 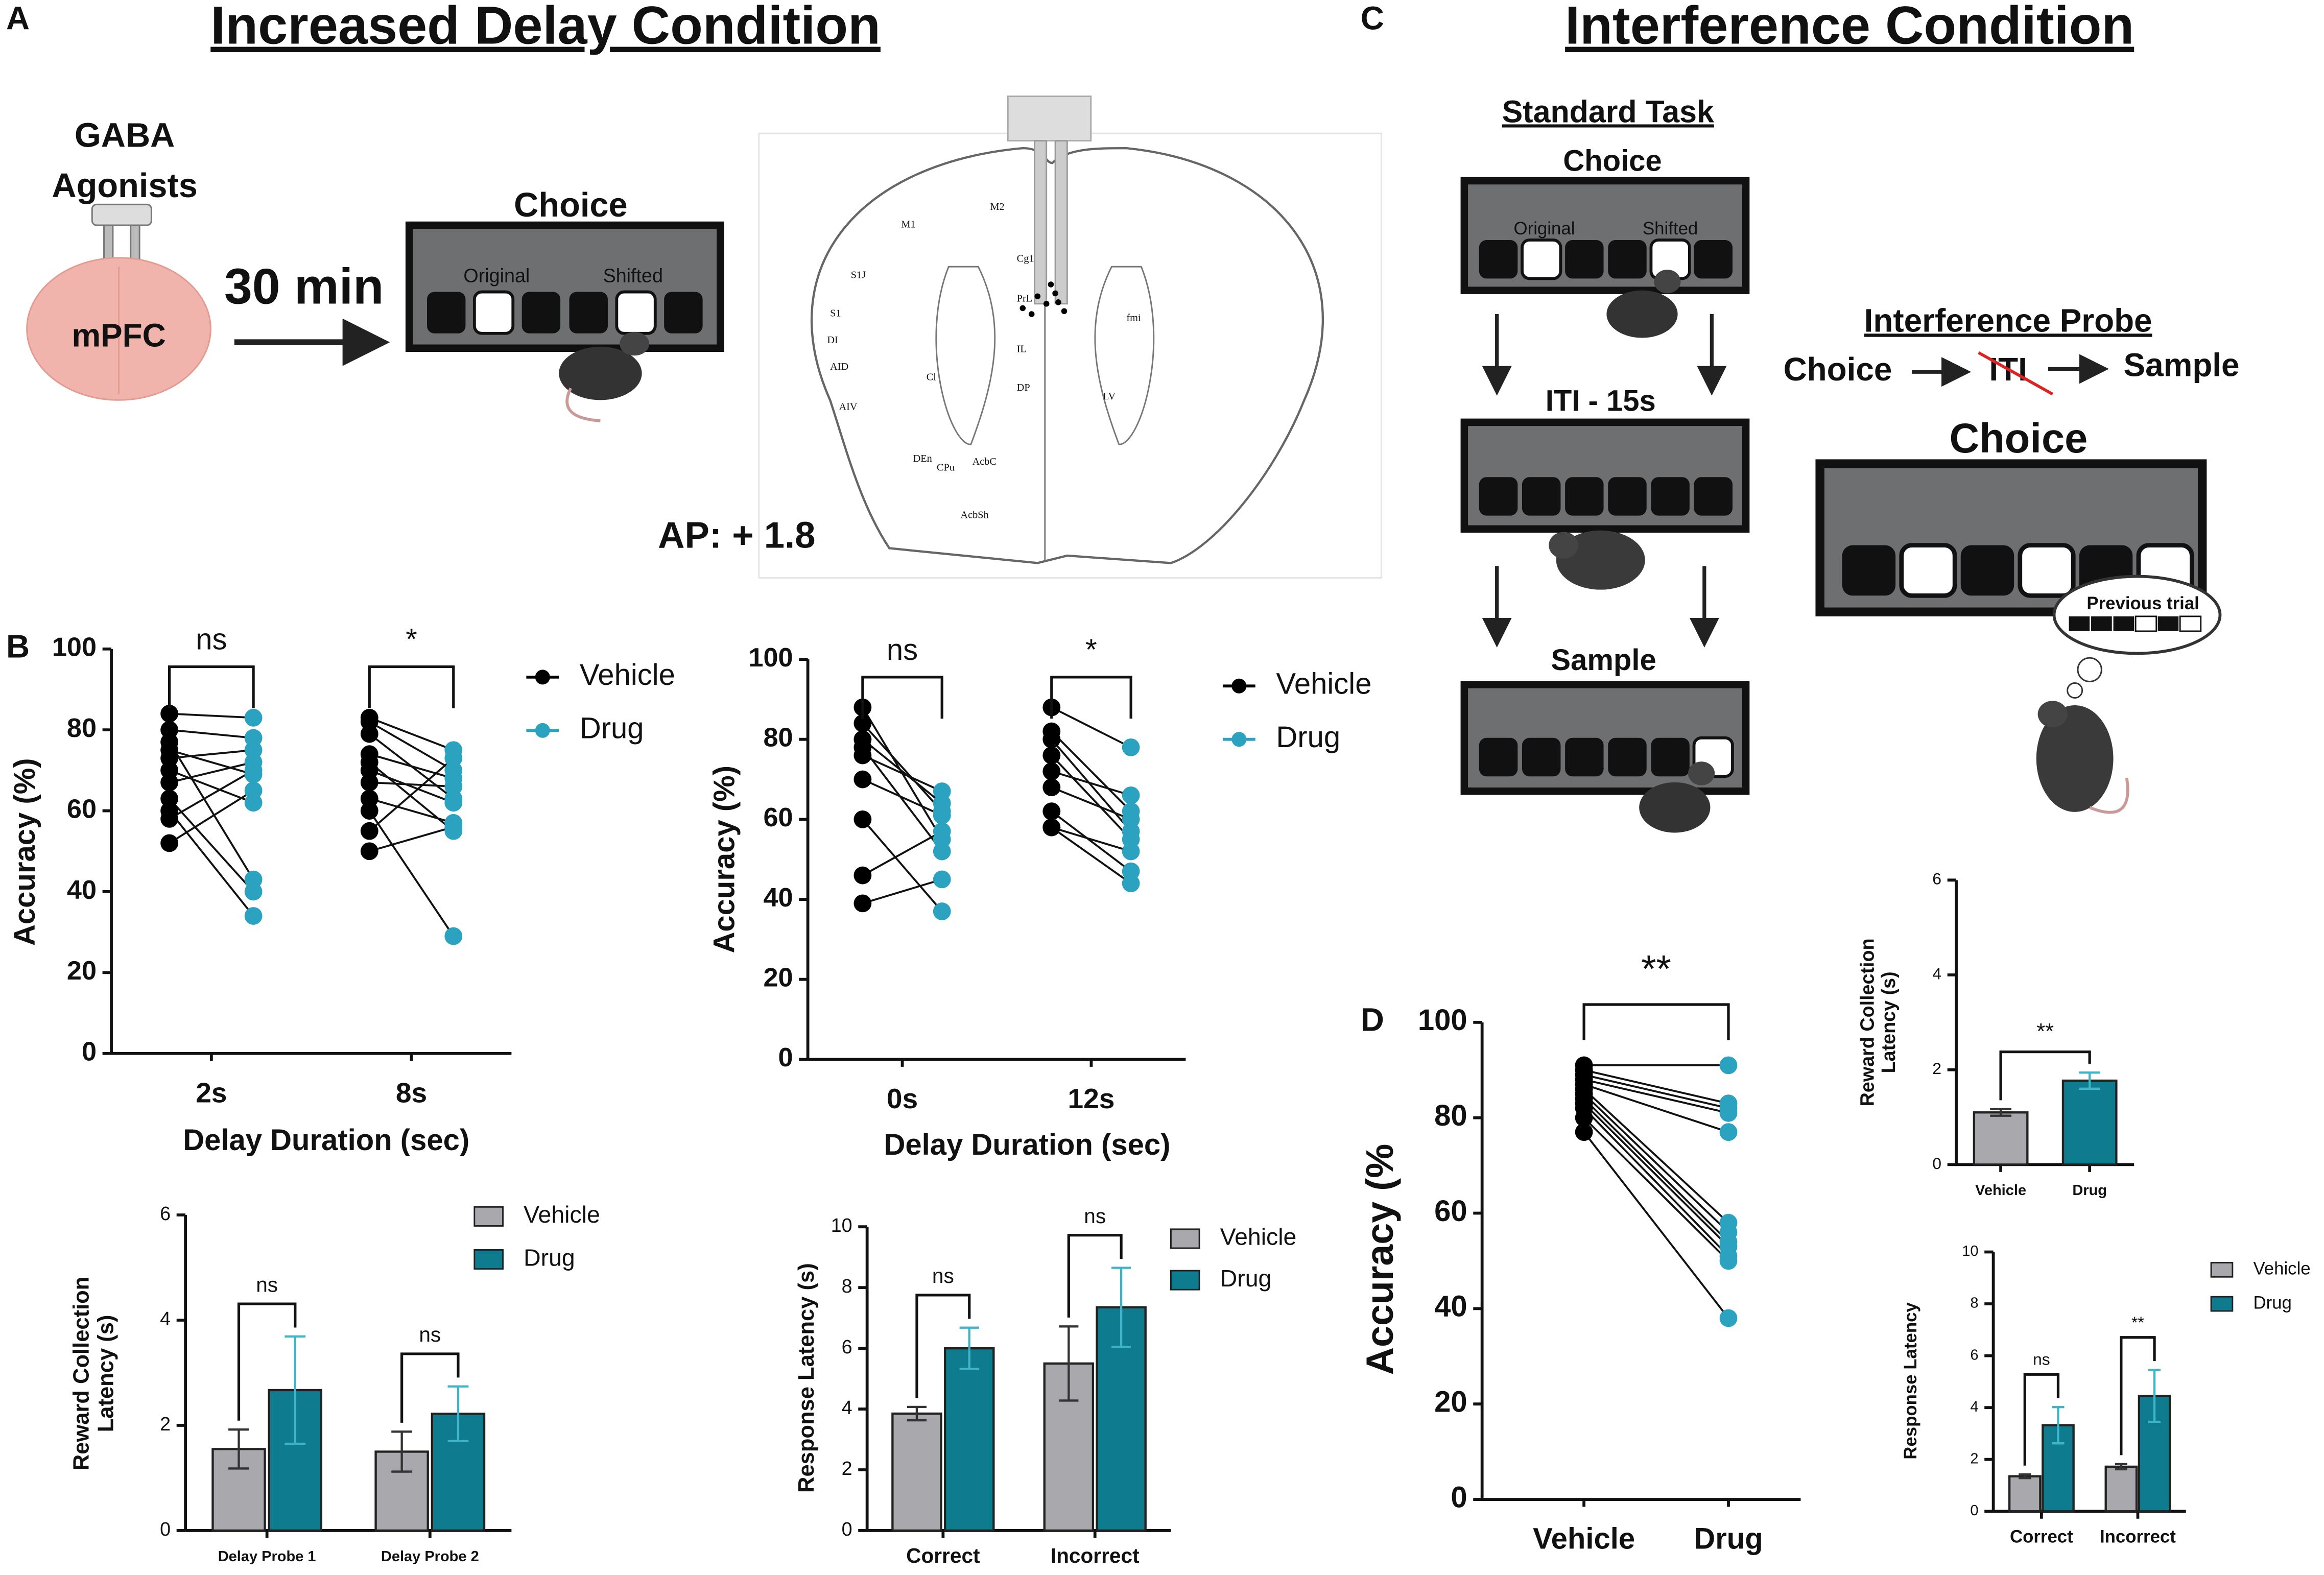 I want to click on atlas-label: S1, so click(x=835, y=313).